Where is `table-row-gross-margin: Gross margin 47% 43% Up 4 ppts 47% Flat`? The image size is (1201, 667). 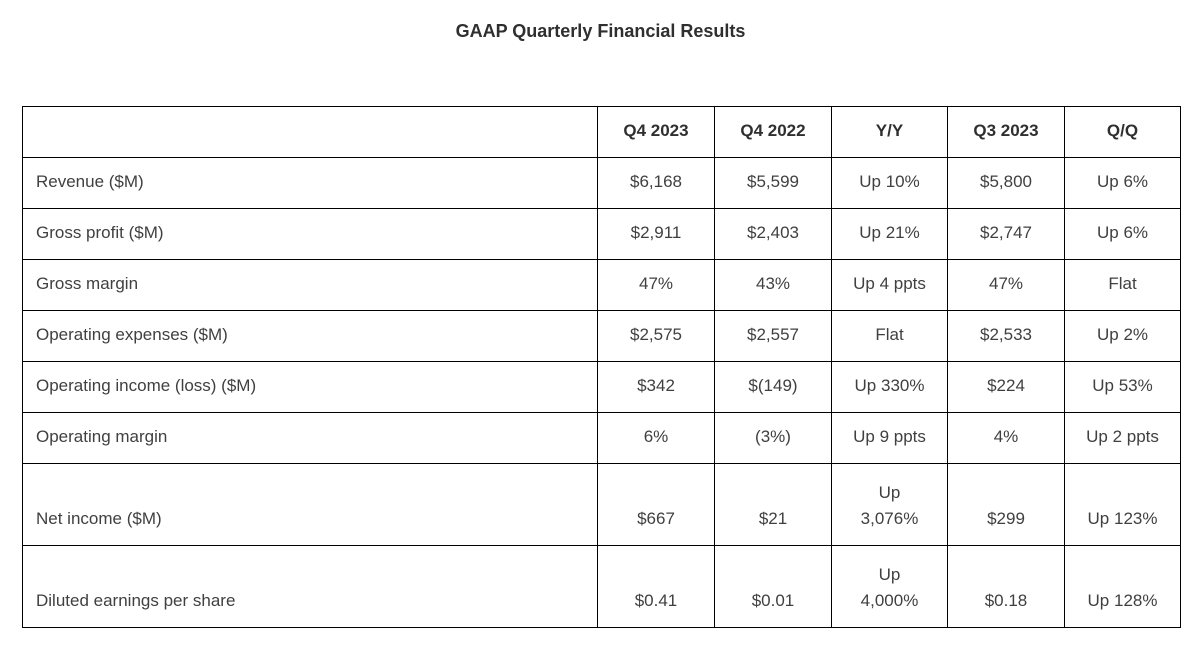
table-row-gross-margin: Gross margin 47% 43% Up 4 ppts 47% Flat is located at coordinates (601, 285).